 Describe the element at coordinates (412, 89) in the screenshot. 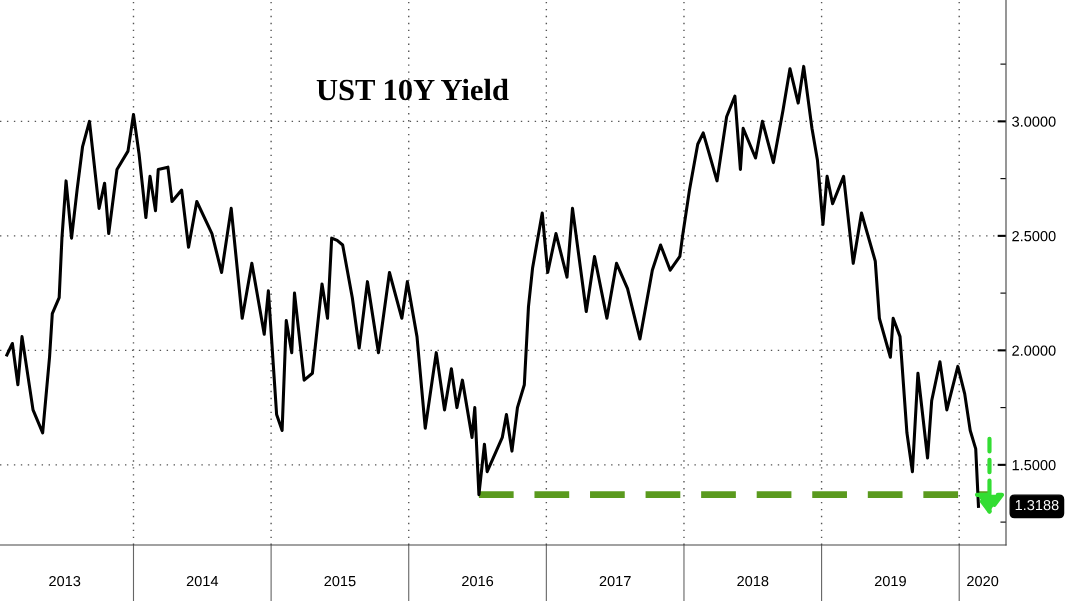

I see `text: UST 10Y Yield` at that location.